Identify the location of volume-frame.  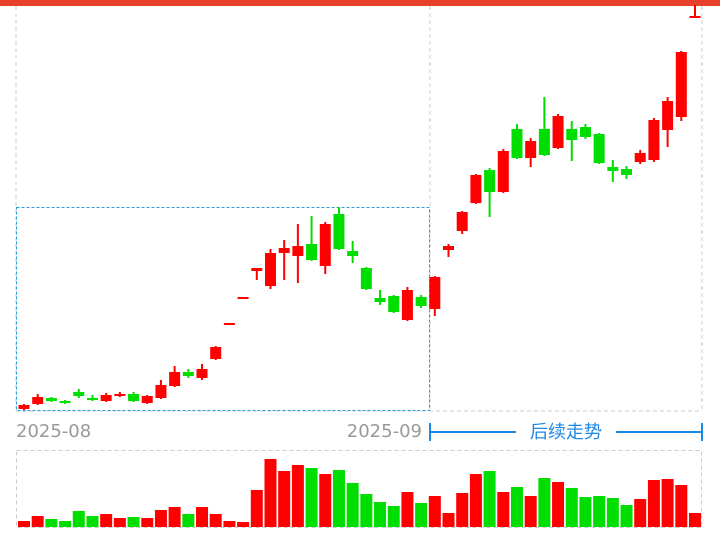
(359, 489).